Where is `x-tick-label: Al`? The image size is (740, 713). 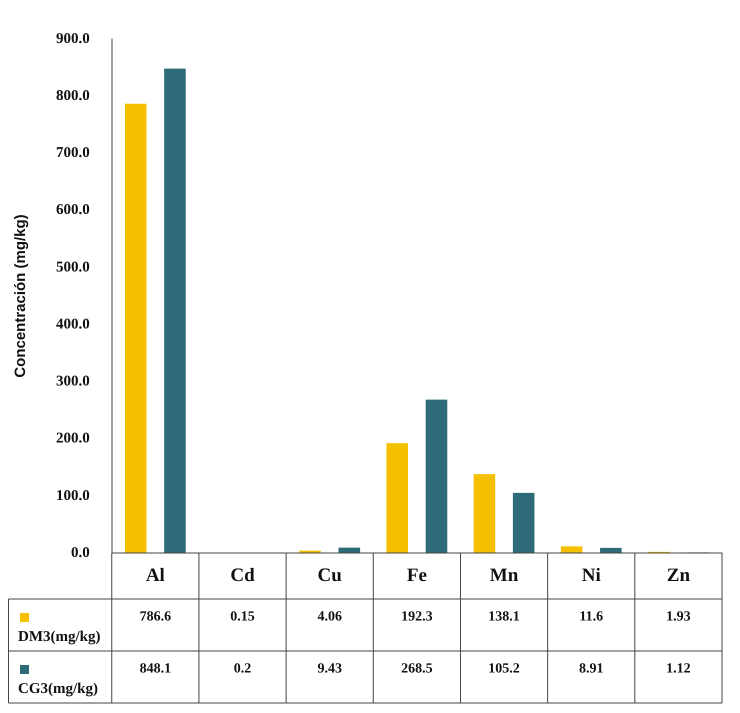
x-tick-label: Al is located at coordinates (155, 575).